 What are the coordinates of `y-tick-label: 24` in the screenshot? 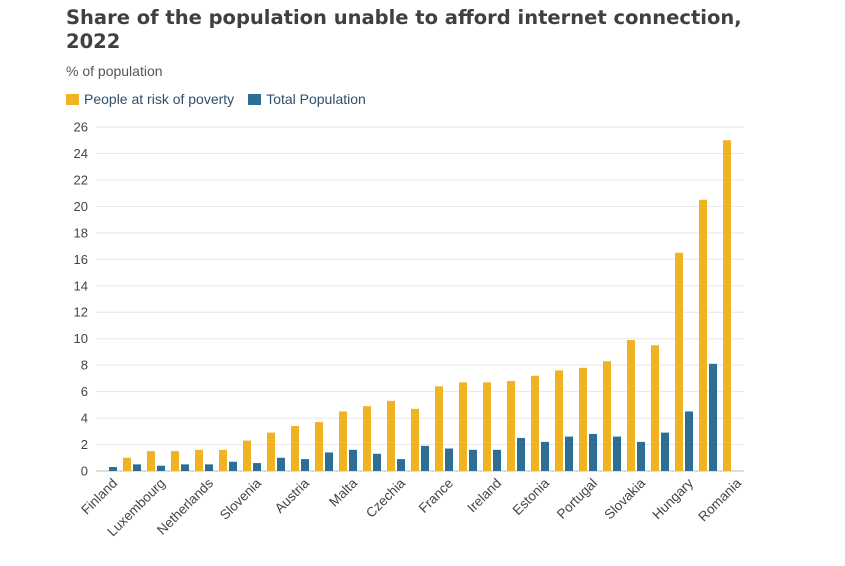 It's located at (81, 153).